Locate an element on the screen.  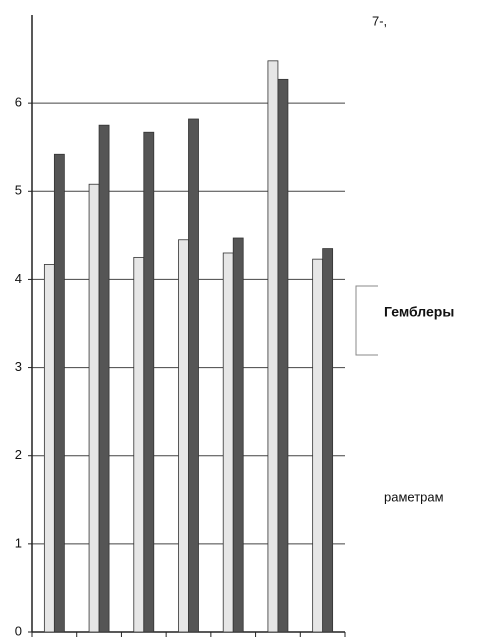
legend-box is located at coordinates (366, 320).